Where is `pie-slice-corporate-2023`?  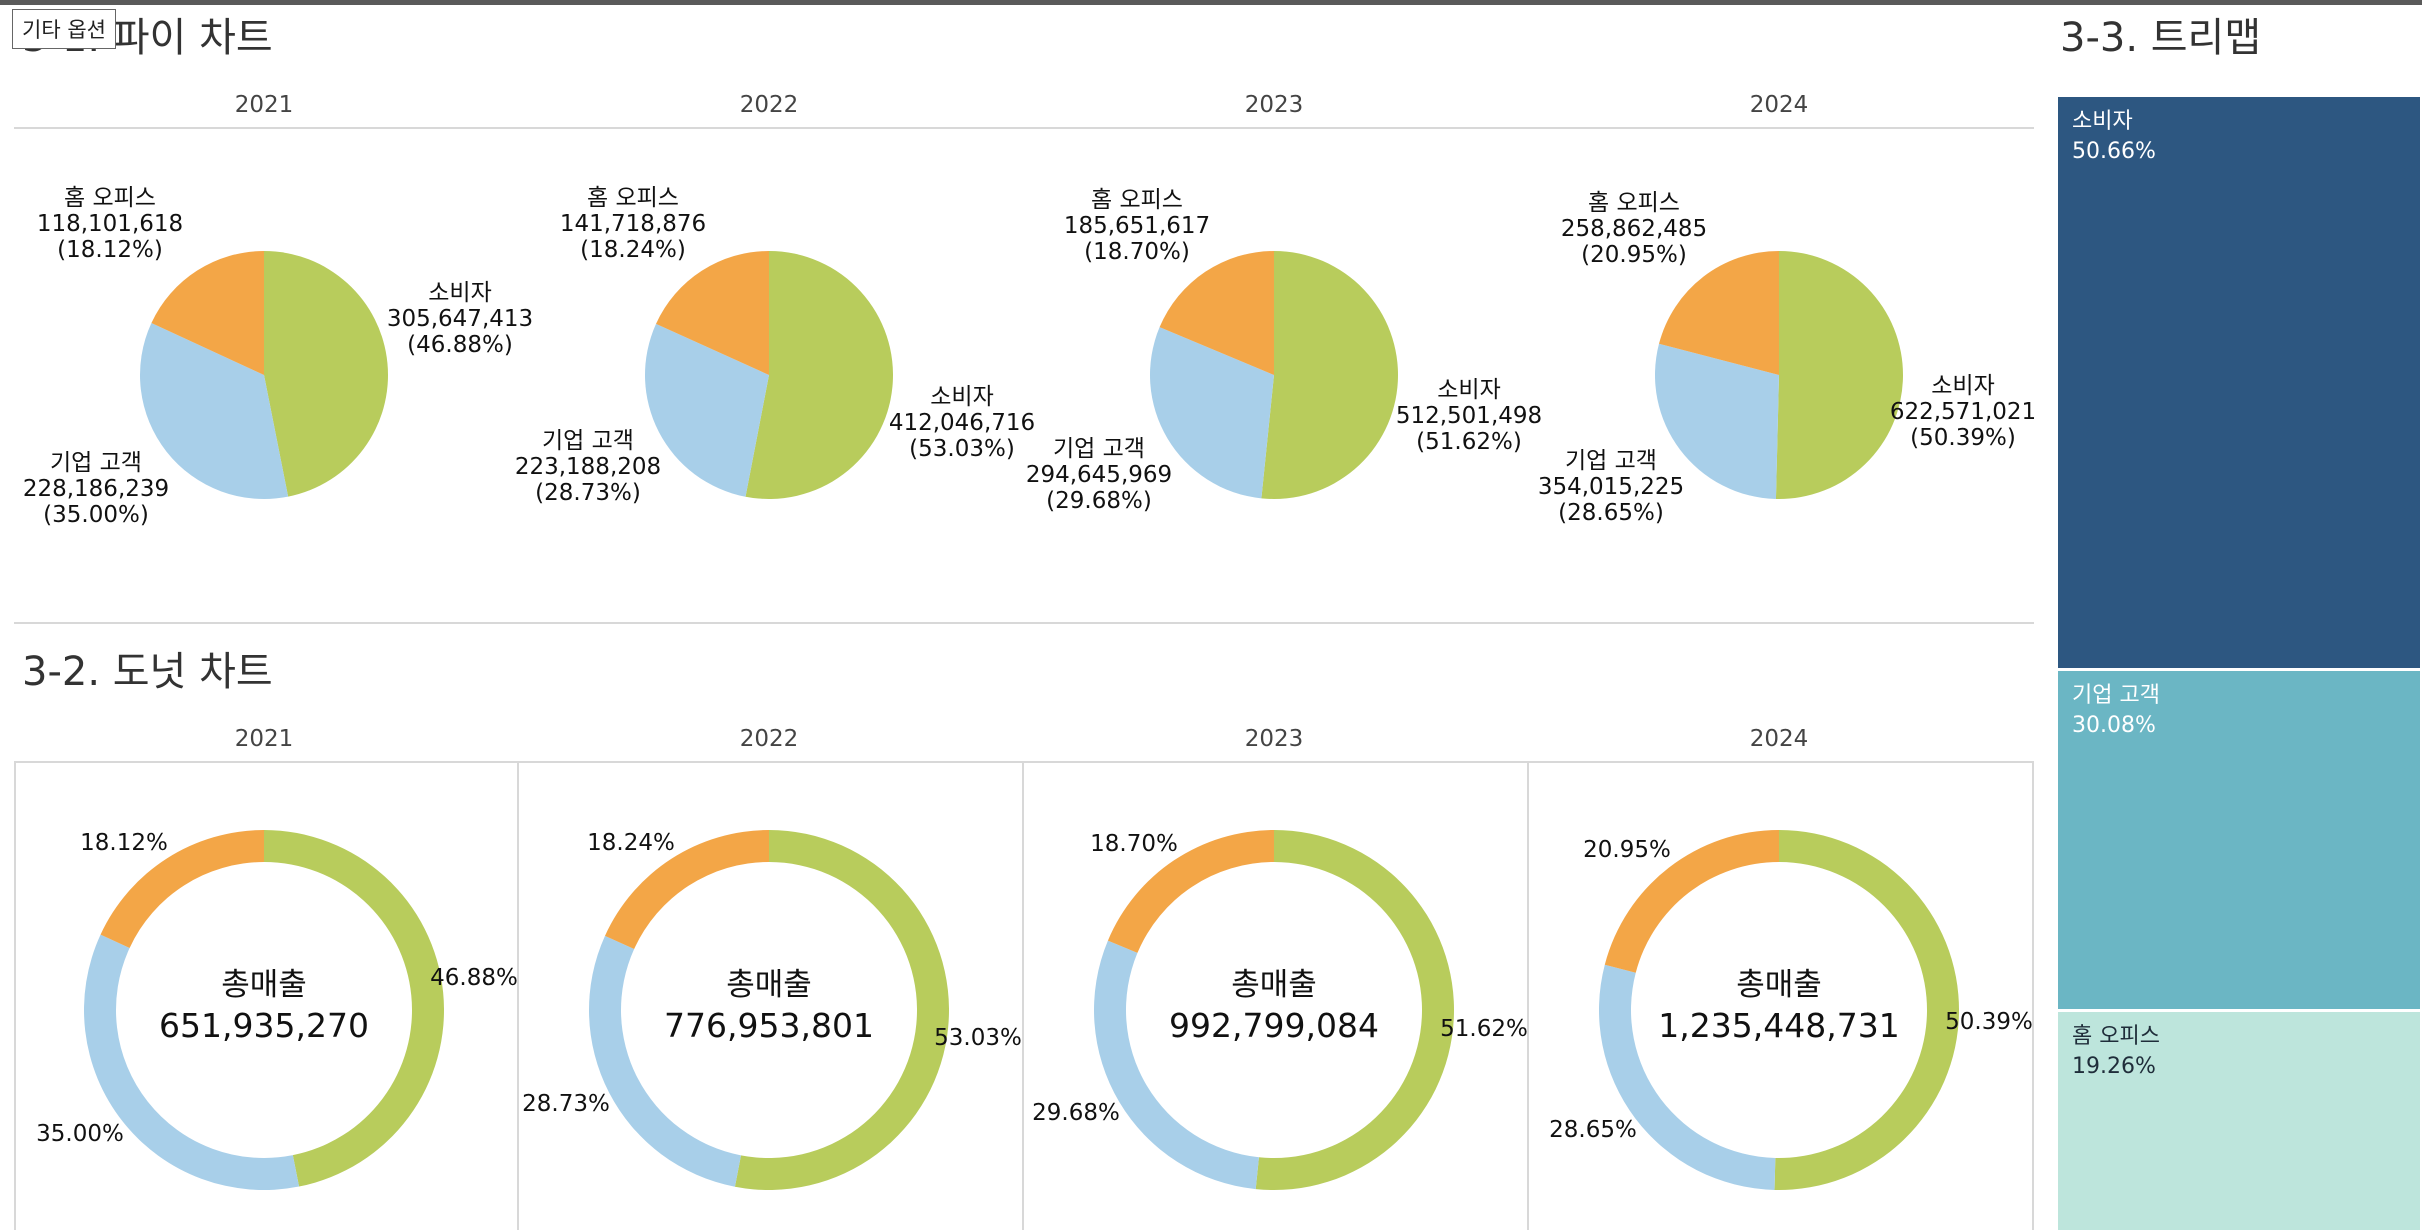 pie-slice-corporate-2023 is located at coordinates (1211, 413).